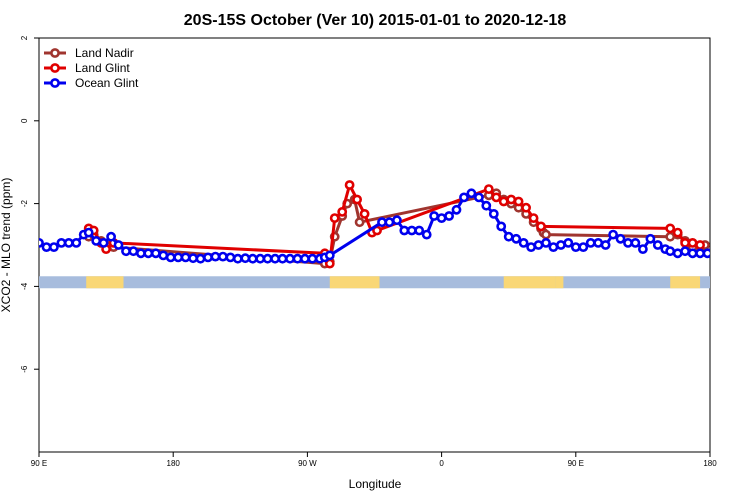  I want to click on y-tick-label: -4, so click(24, 286).